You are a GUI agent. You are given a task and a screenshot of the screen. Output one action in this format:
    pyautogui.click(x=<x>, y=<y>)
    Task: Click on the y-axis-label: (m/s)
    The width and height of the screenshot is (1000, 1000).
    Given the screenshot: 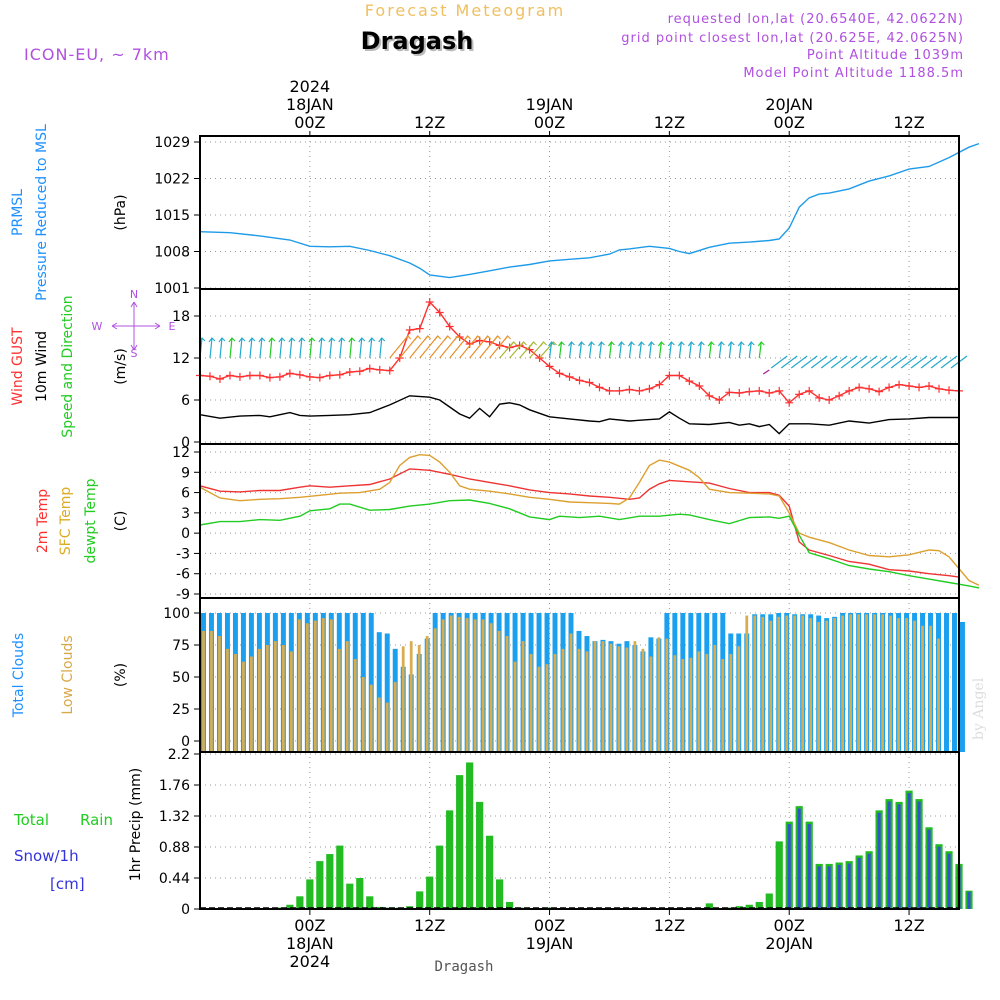 What is the action you would take?
    pyautogui.click(x=121, y=366)
    